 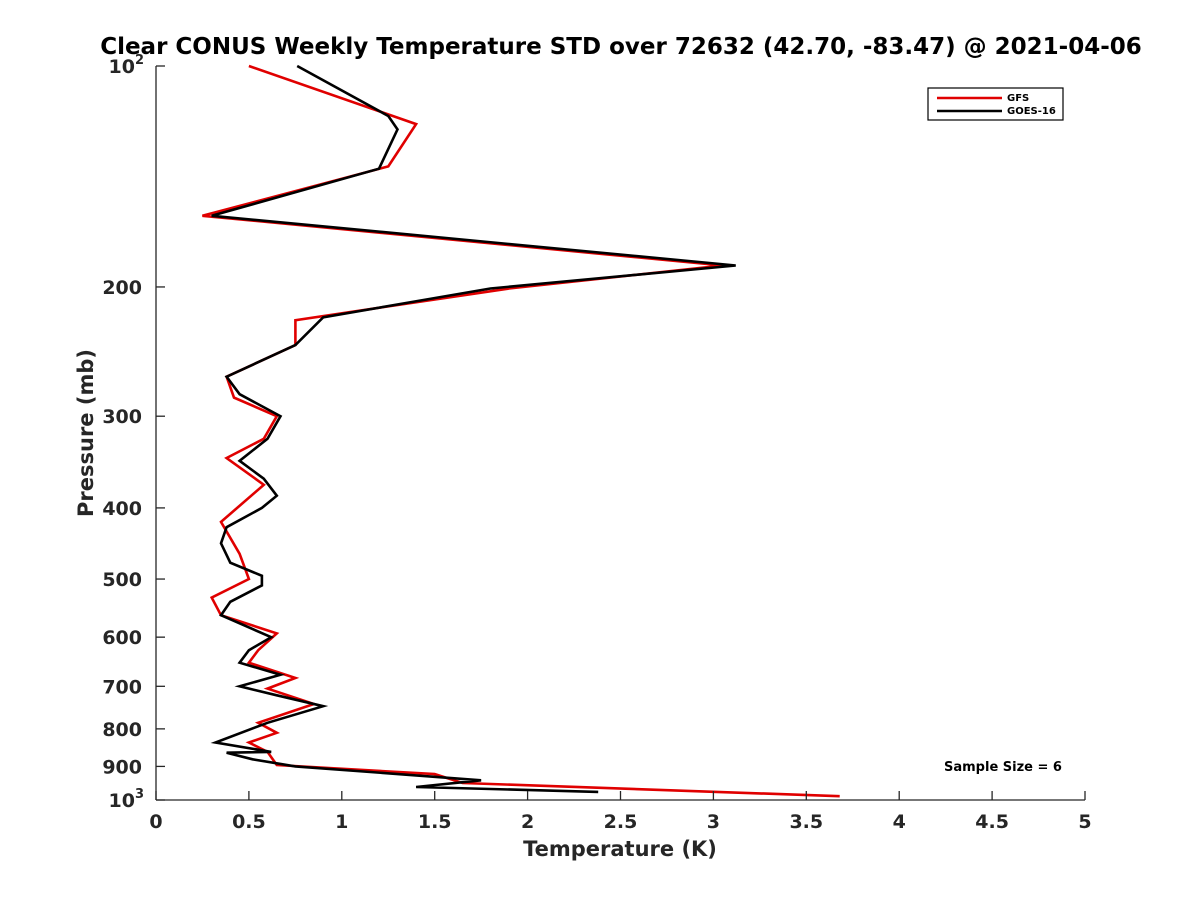 What do you see at coordinates (992, 822) in the screenshot?
I see `x-tick-label: 4.5` at bounding box center [992, 822].